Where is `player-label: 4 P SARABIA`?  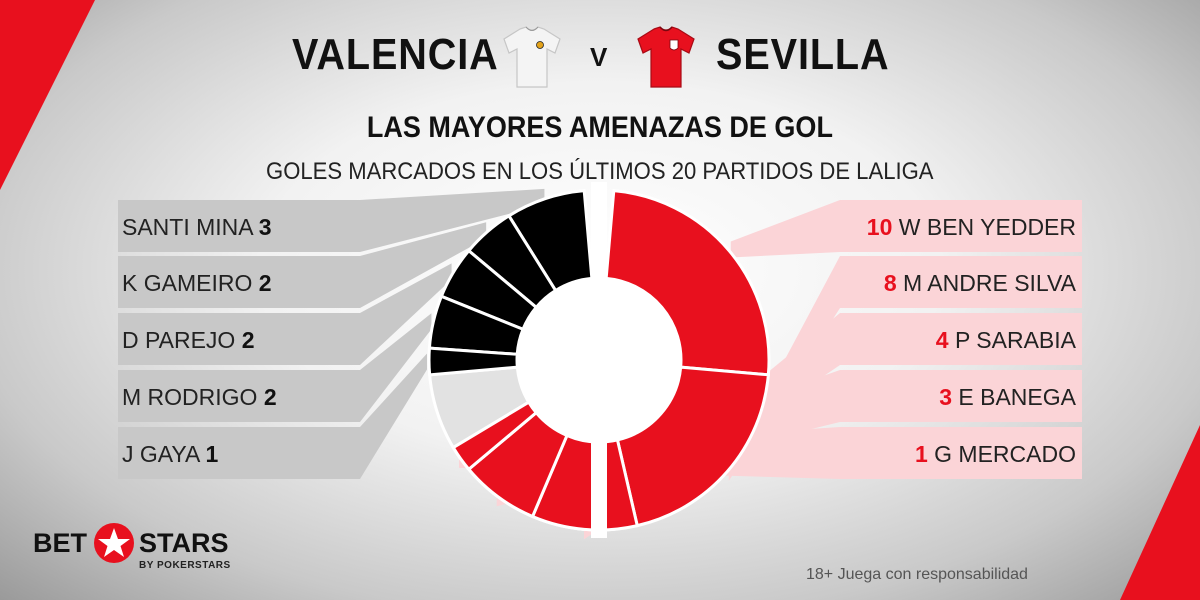 player-label: 4 P SARABIA is located at coordinates (1006, 340).